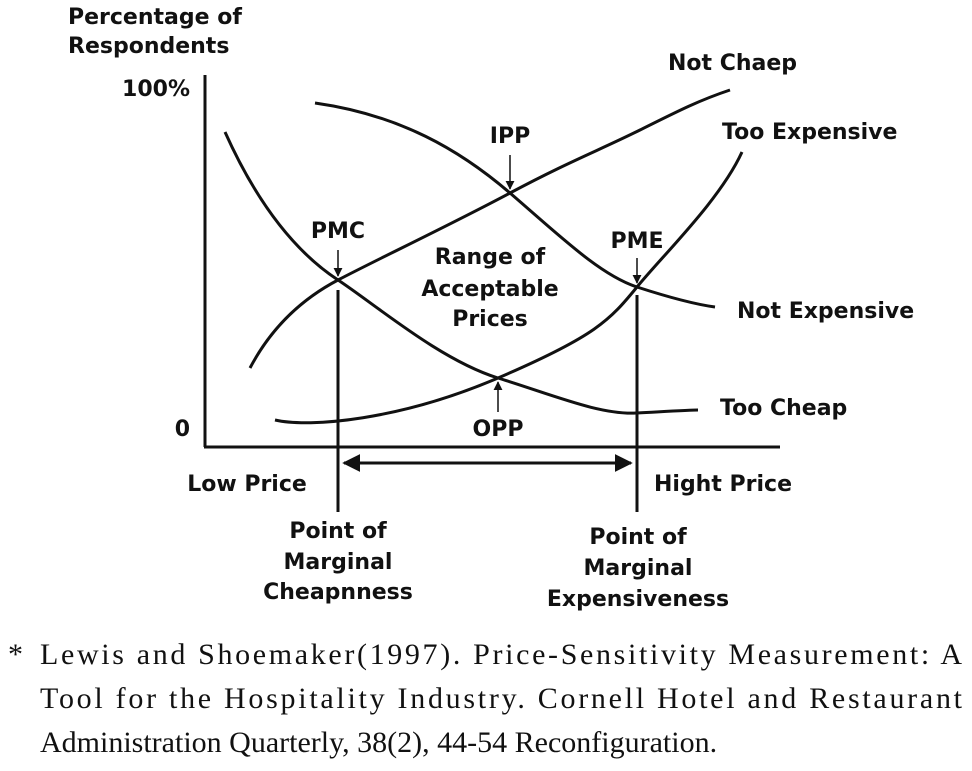 The image size is (972, 771). I want to click on point-label: OPP, so click(498, 429).